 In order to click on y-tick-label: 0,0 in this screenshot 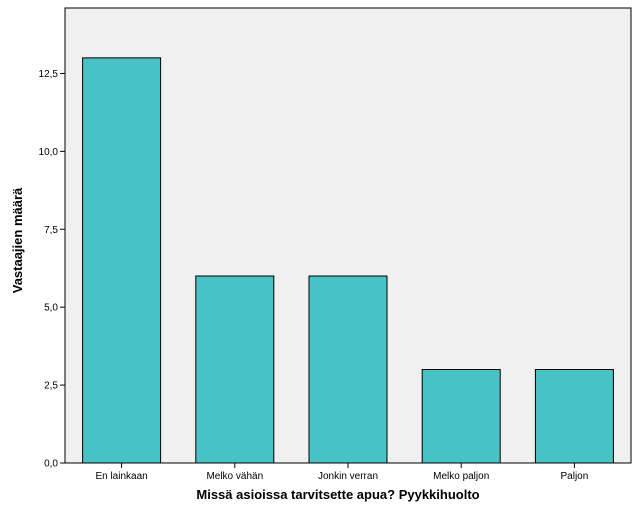, I will do `click(51, 464)`.